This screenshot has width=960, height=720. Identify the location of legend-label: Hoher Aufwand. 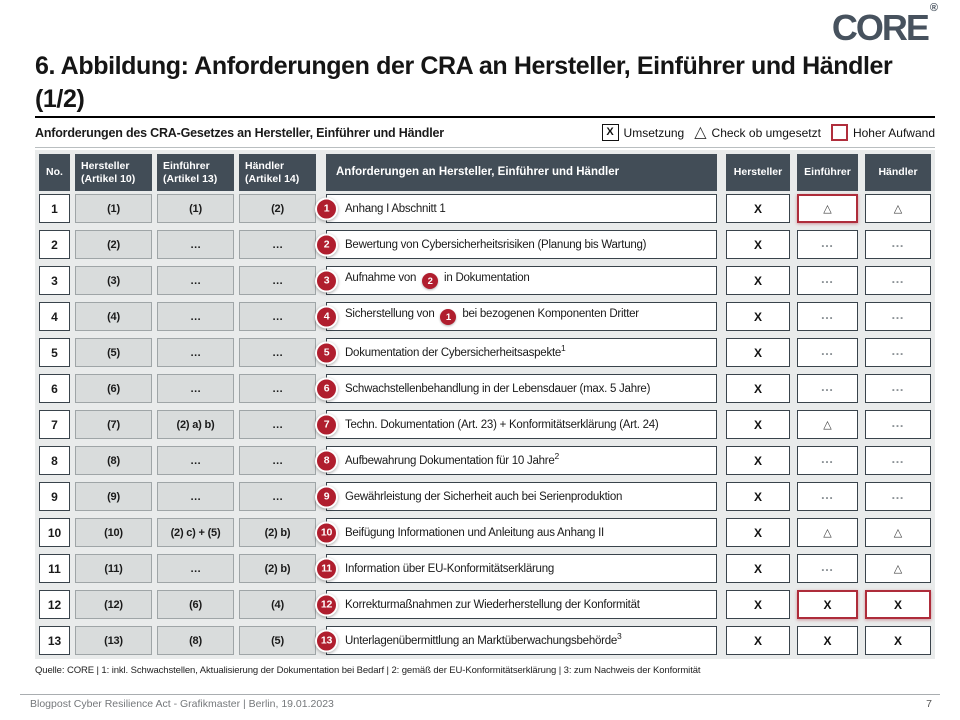
(893, 132).